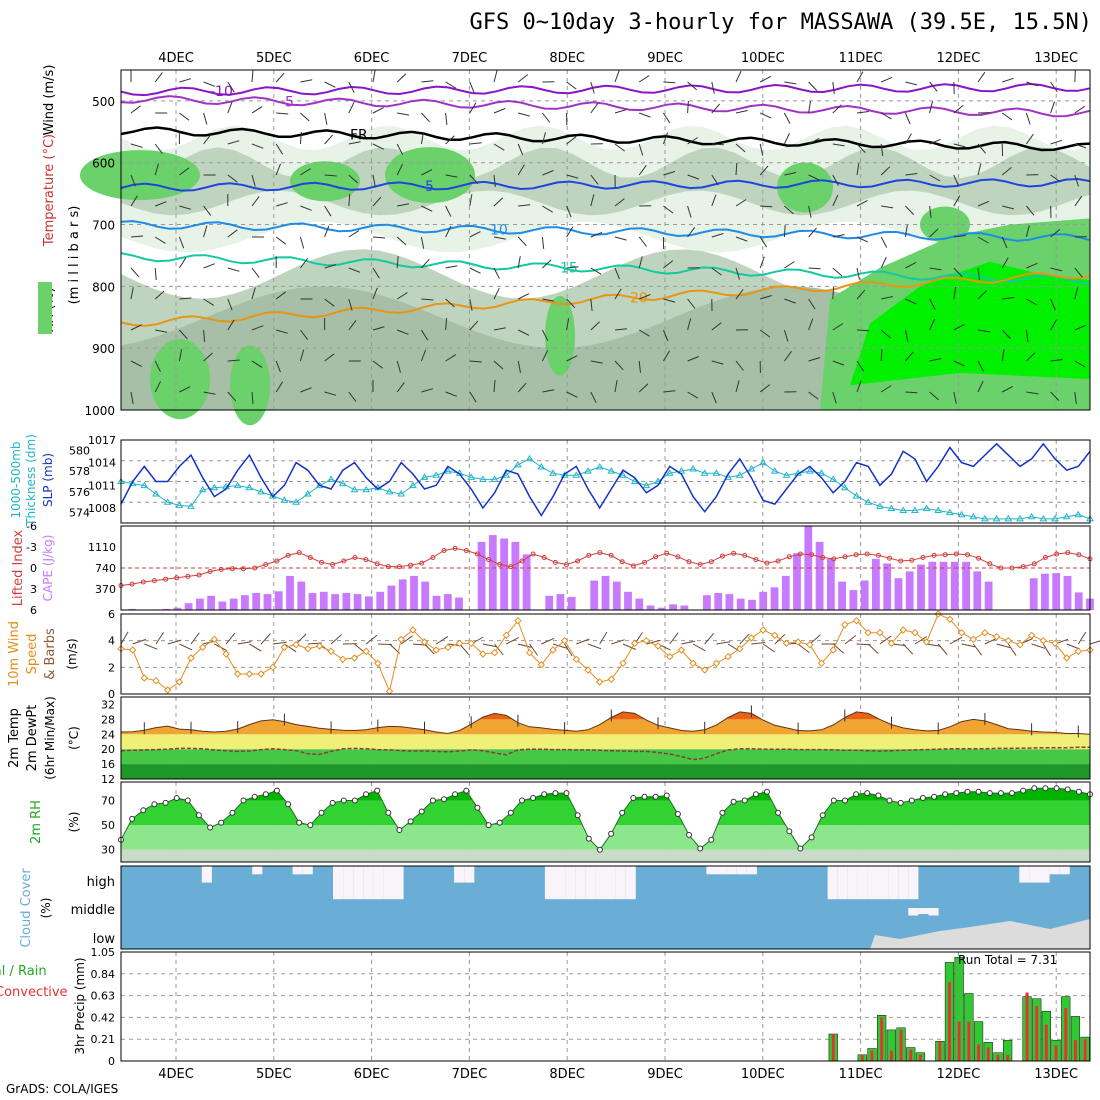 Image resolution: width=1100 pixels, height=1100 pixels. I want to click on cloud-unit-label: (%), so click(46, 908).